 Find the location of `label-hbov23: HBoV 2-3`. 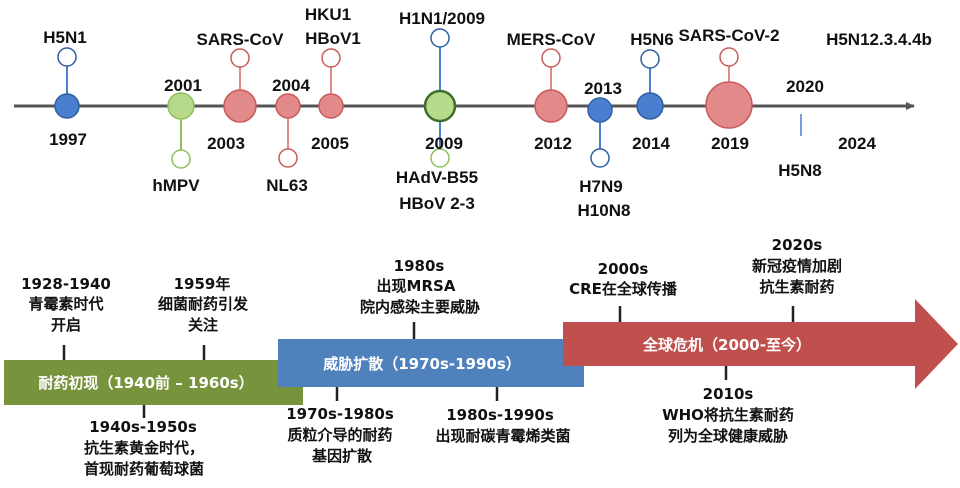

label-hbov23: HBoV 2-3 is located at coordinates (437, 203).